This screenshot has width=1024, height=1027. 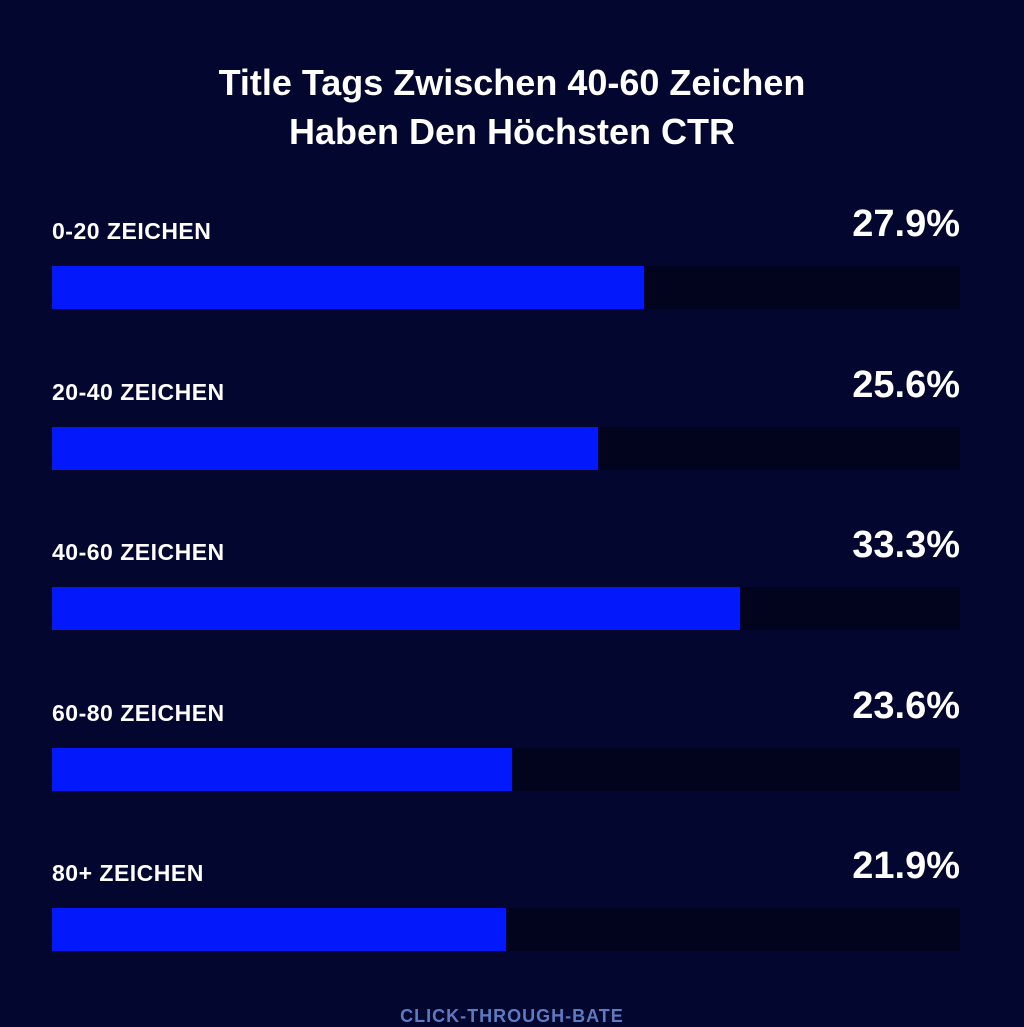 I want to click on bar-row: 80+ ZEICHEN 21.9%, so click(x=506, y=911).